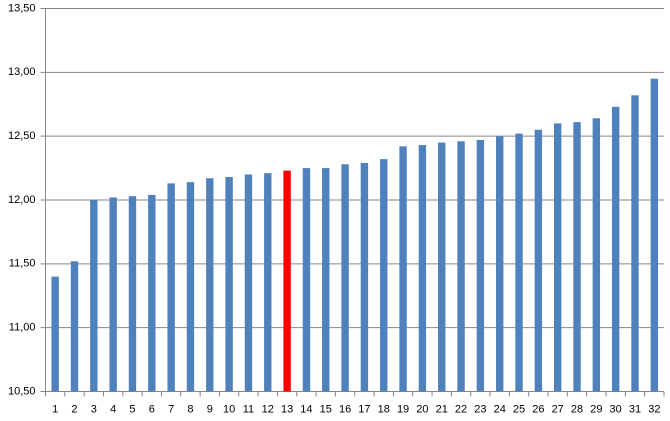  What do you see at coordinates (210, 409) in the screenshot?
I see `x-tick-label: 9` at bounding box center [210, 409].